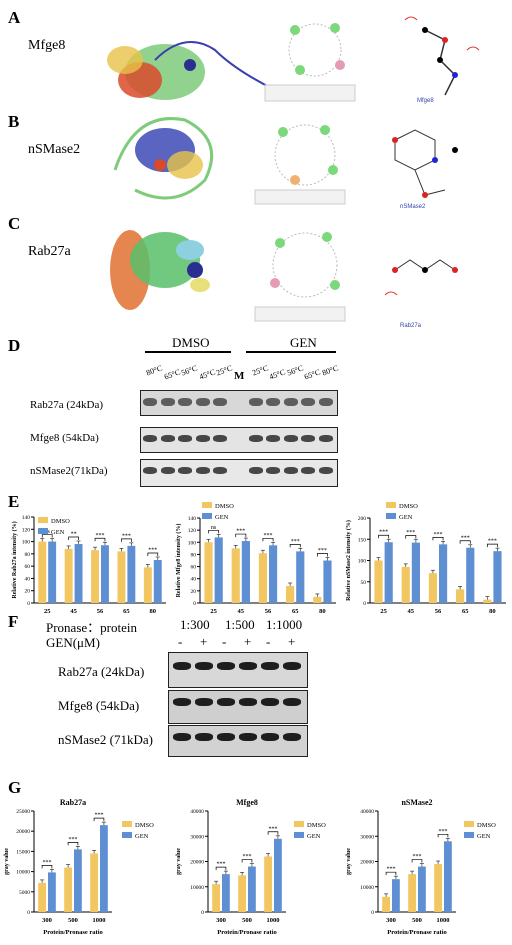  I want to click on group-label-dmso: DMSO, so click(191, 342).